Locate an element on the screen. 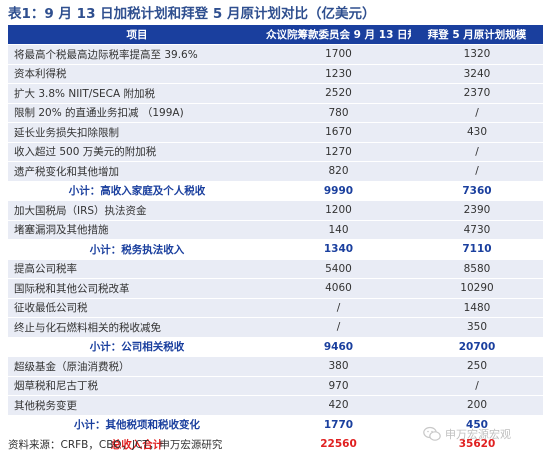 Image resolution: width=550 pixels, height=455 pixels. table-row: 遗产税变化和其他增加 820/ is located at coordinates (275, 171).